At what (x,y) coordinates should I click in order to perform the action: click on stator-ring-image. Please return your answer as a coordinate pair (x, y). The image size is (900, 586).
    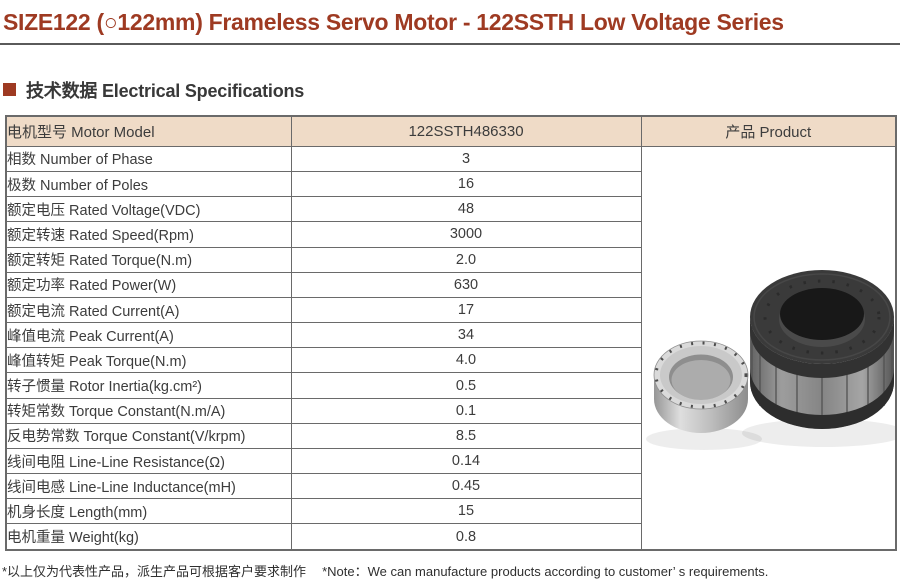
    Looking at the image, I should click on (821, 349).